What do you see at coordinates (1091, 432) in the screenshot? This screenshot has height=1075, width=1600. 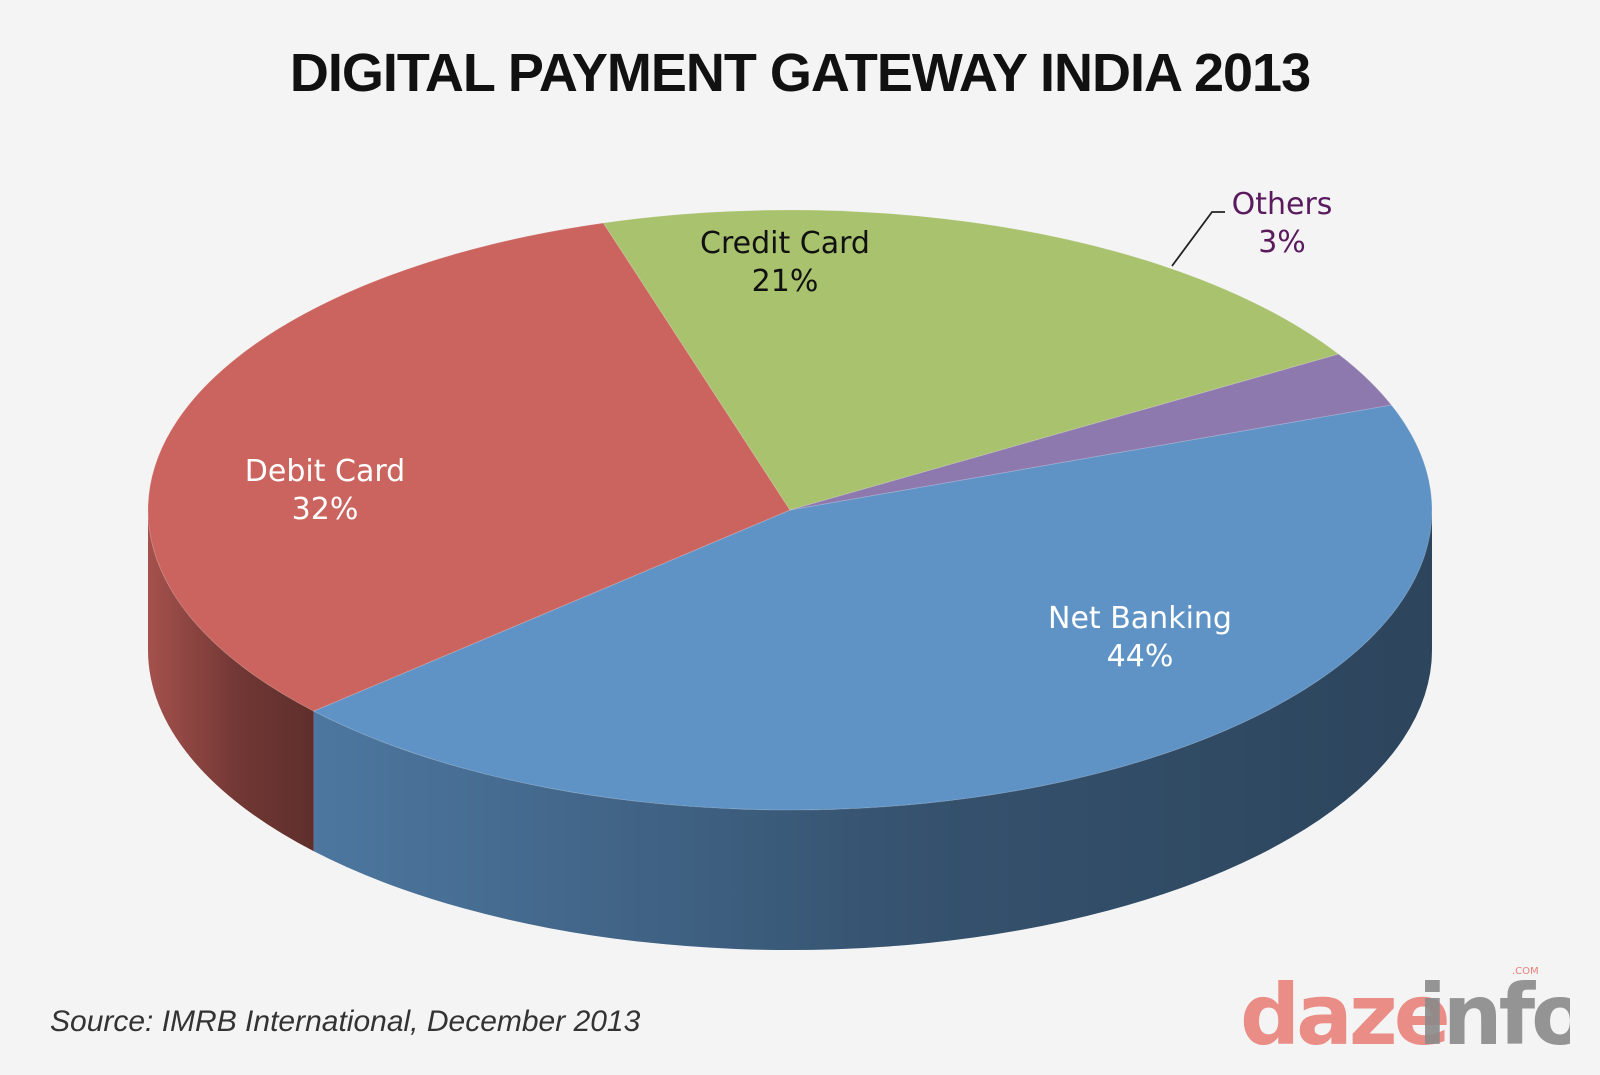 I see `slice-others` at bounding box center [1091, 432].